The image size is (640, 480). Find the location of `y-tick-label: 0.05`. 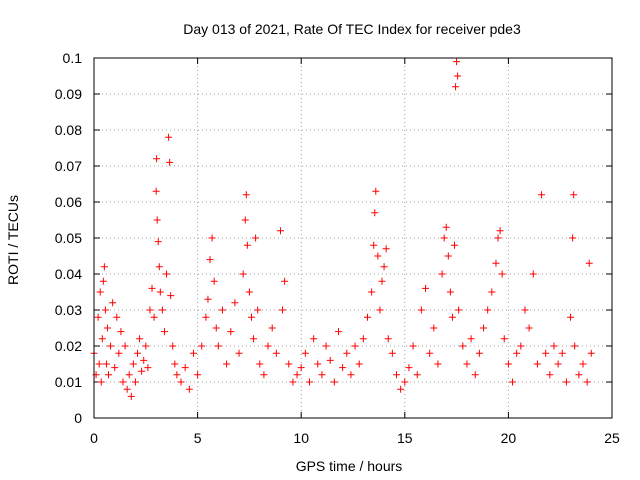

y-tick-label: 0.05 is located at coordinates (68, 238).